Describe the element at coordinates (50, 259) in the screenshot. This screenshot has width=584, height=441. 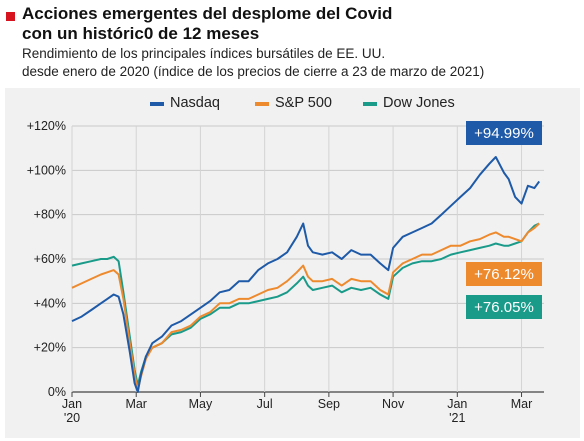
I see `y-tick-label: +60%` at that location.